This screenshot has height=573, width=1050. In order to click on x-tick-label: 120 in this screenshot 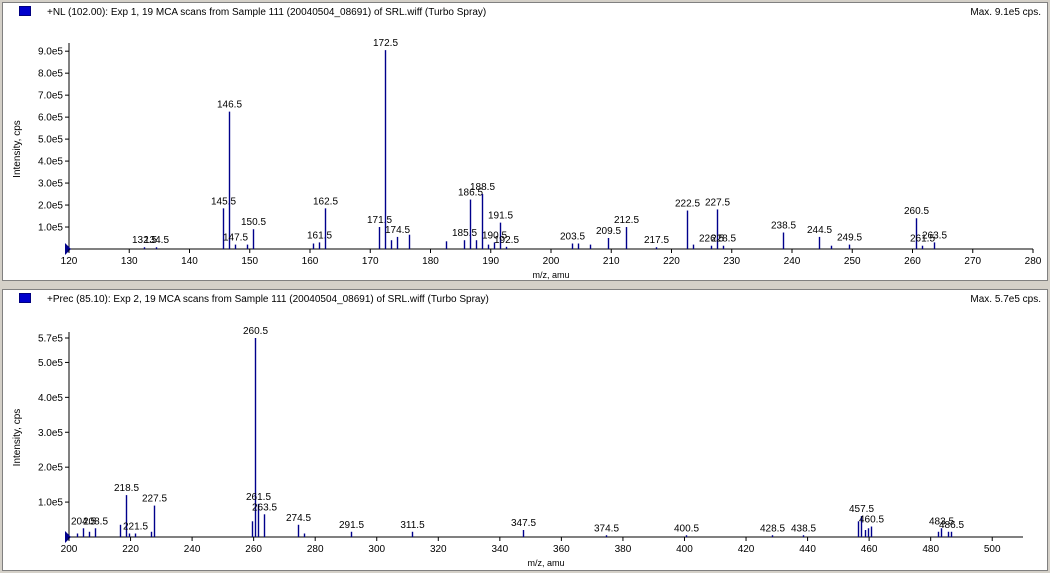, I will do `click(69, 261)`.